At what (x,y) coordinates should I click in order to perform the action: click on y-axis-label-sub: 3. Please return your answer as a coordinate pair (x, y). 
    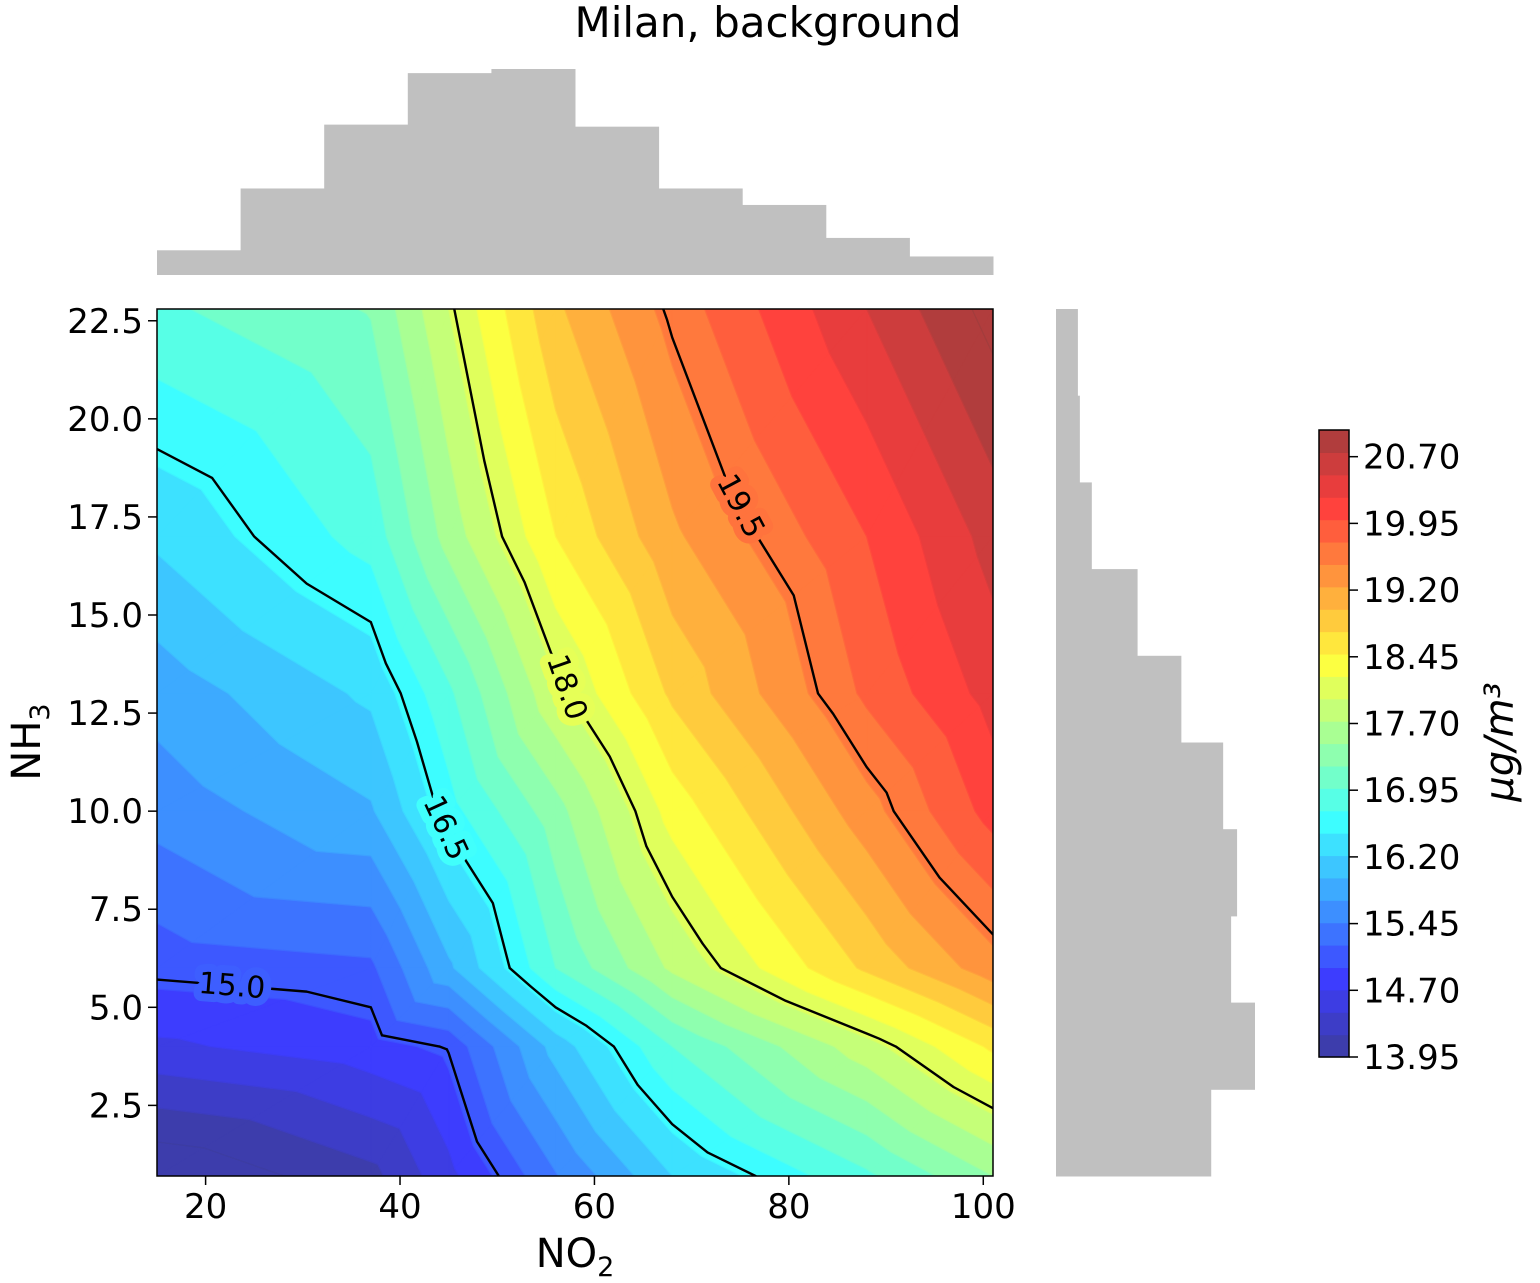
    Looking at the image, I should click on (40, 711).